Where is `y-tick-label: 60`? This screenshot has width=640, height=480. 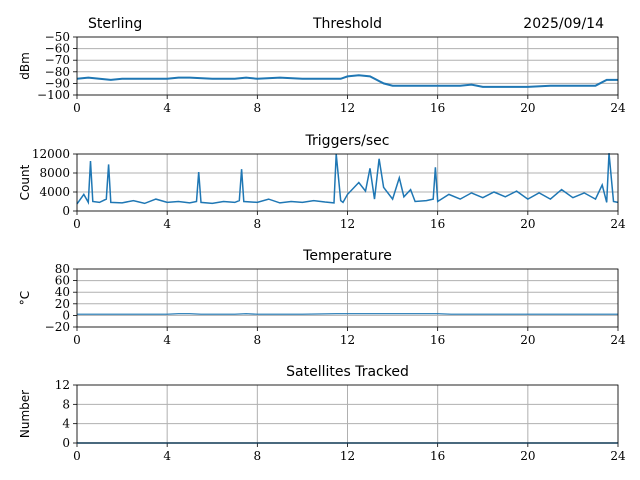
y-tick-label: 60 is located at coordinates (62, 281).